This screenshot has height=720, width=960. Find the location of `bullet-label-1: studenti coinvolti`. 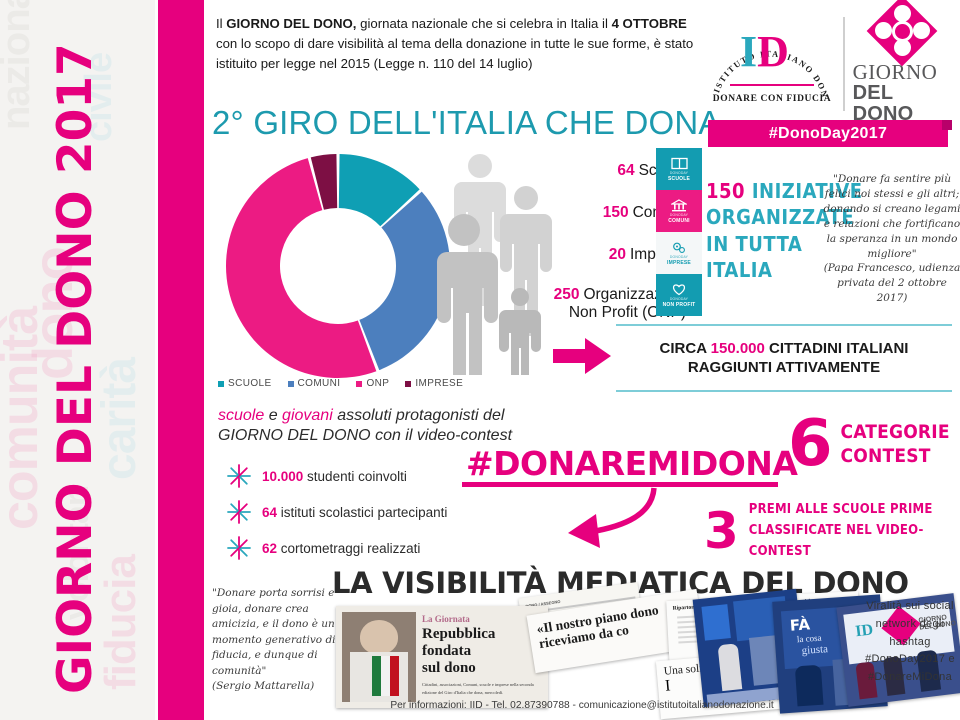

bullet-label-1: studenti coinvolti is located at coordinates (355, 476).